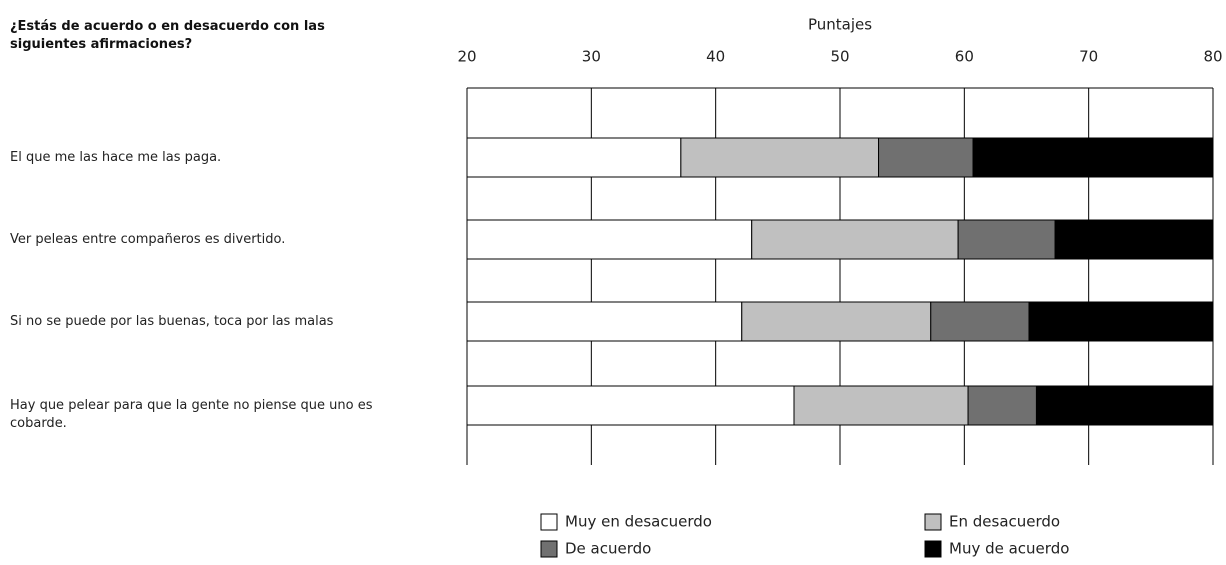  Describe the element at coordinates (638, 522) in the screenshot. I see `legend-label: Muy en desacuerdo` at that location.